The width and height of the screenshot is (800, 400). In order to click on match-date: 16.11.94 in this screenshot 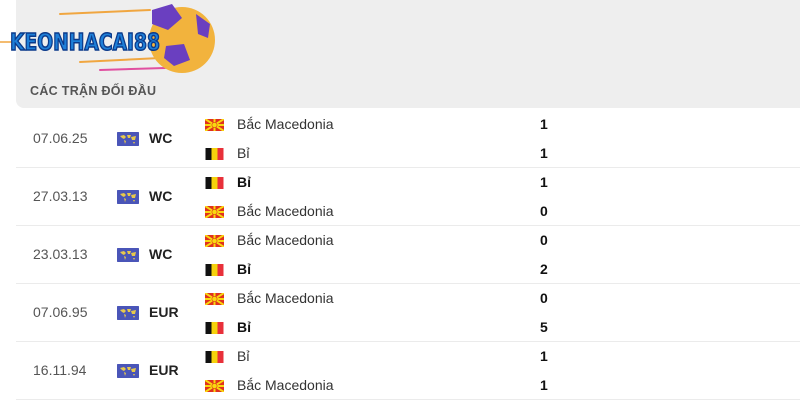, I will do `click(60, 370)`.